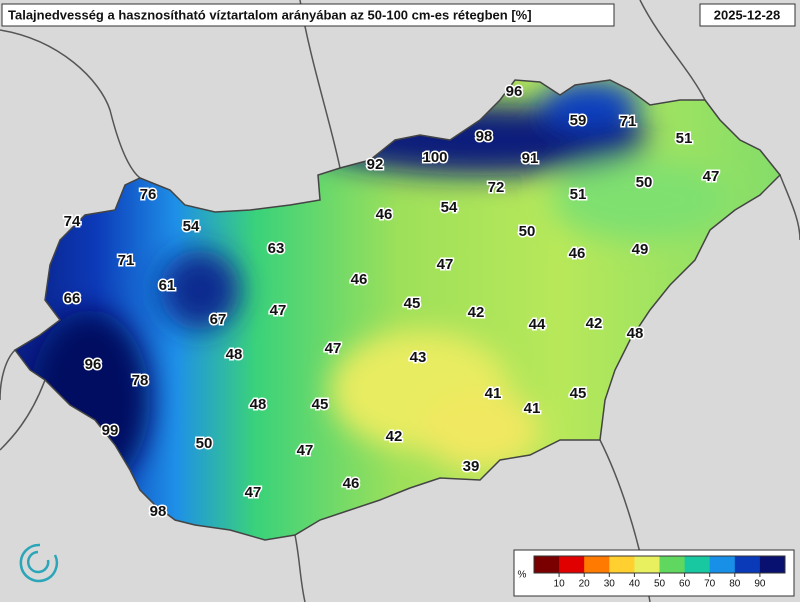 The height and width of the screenshot is (602, 800). Describe the element at coordinates (735, 584) in the screenshot. I see `colorbar-tick-label: 80` at that location.